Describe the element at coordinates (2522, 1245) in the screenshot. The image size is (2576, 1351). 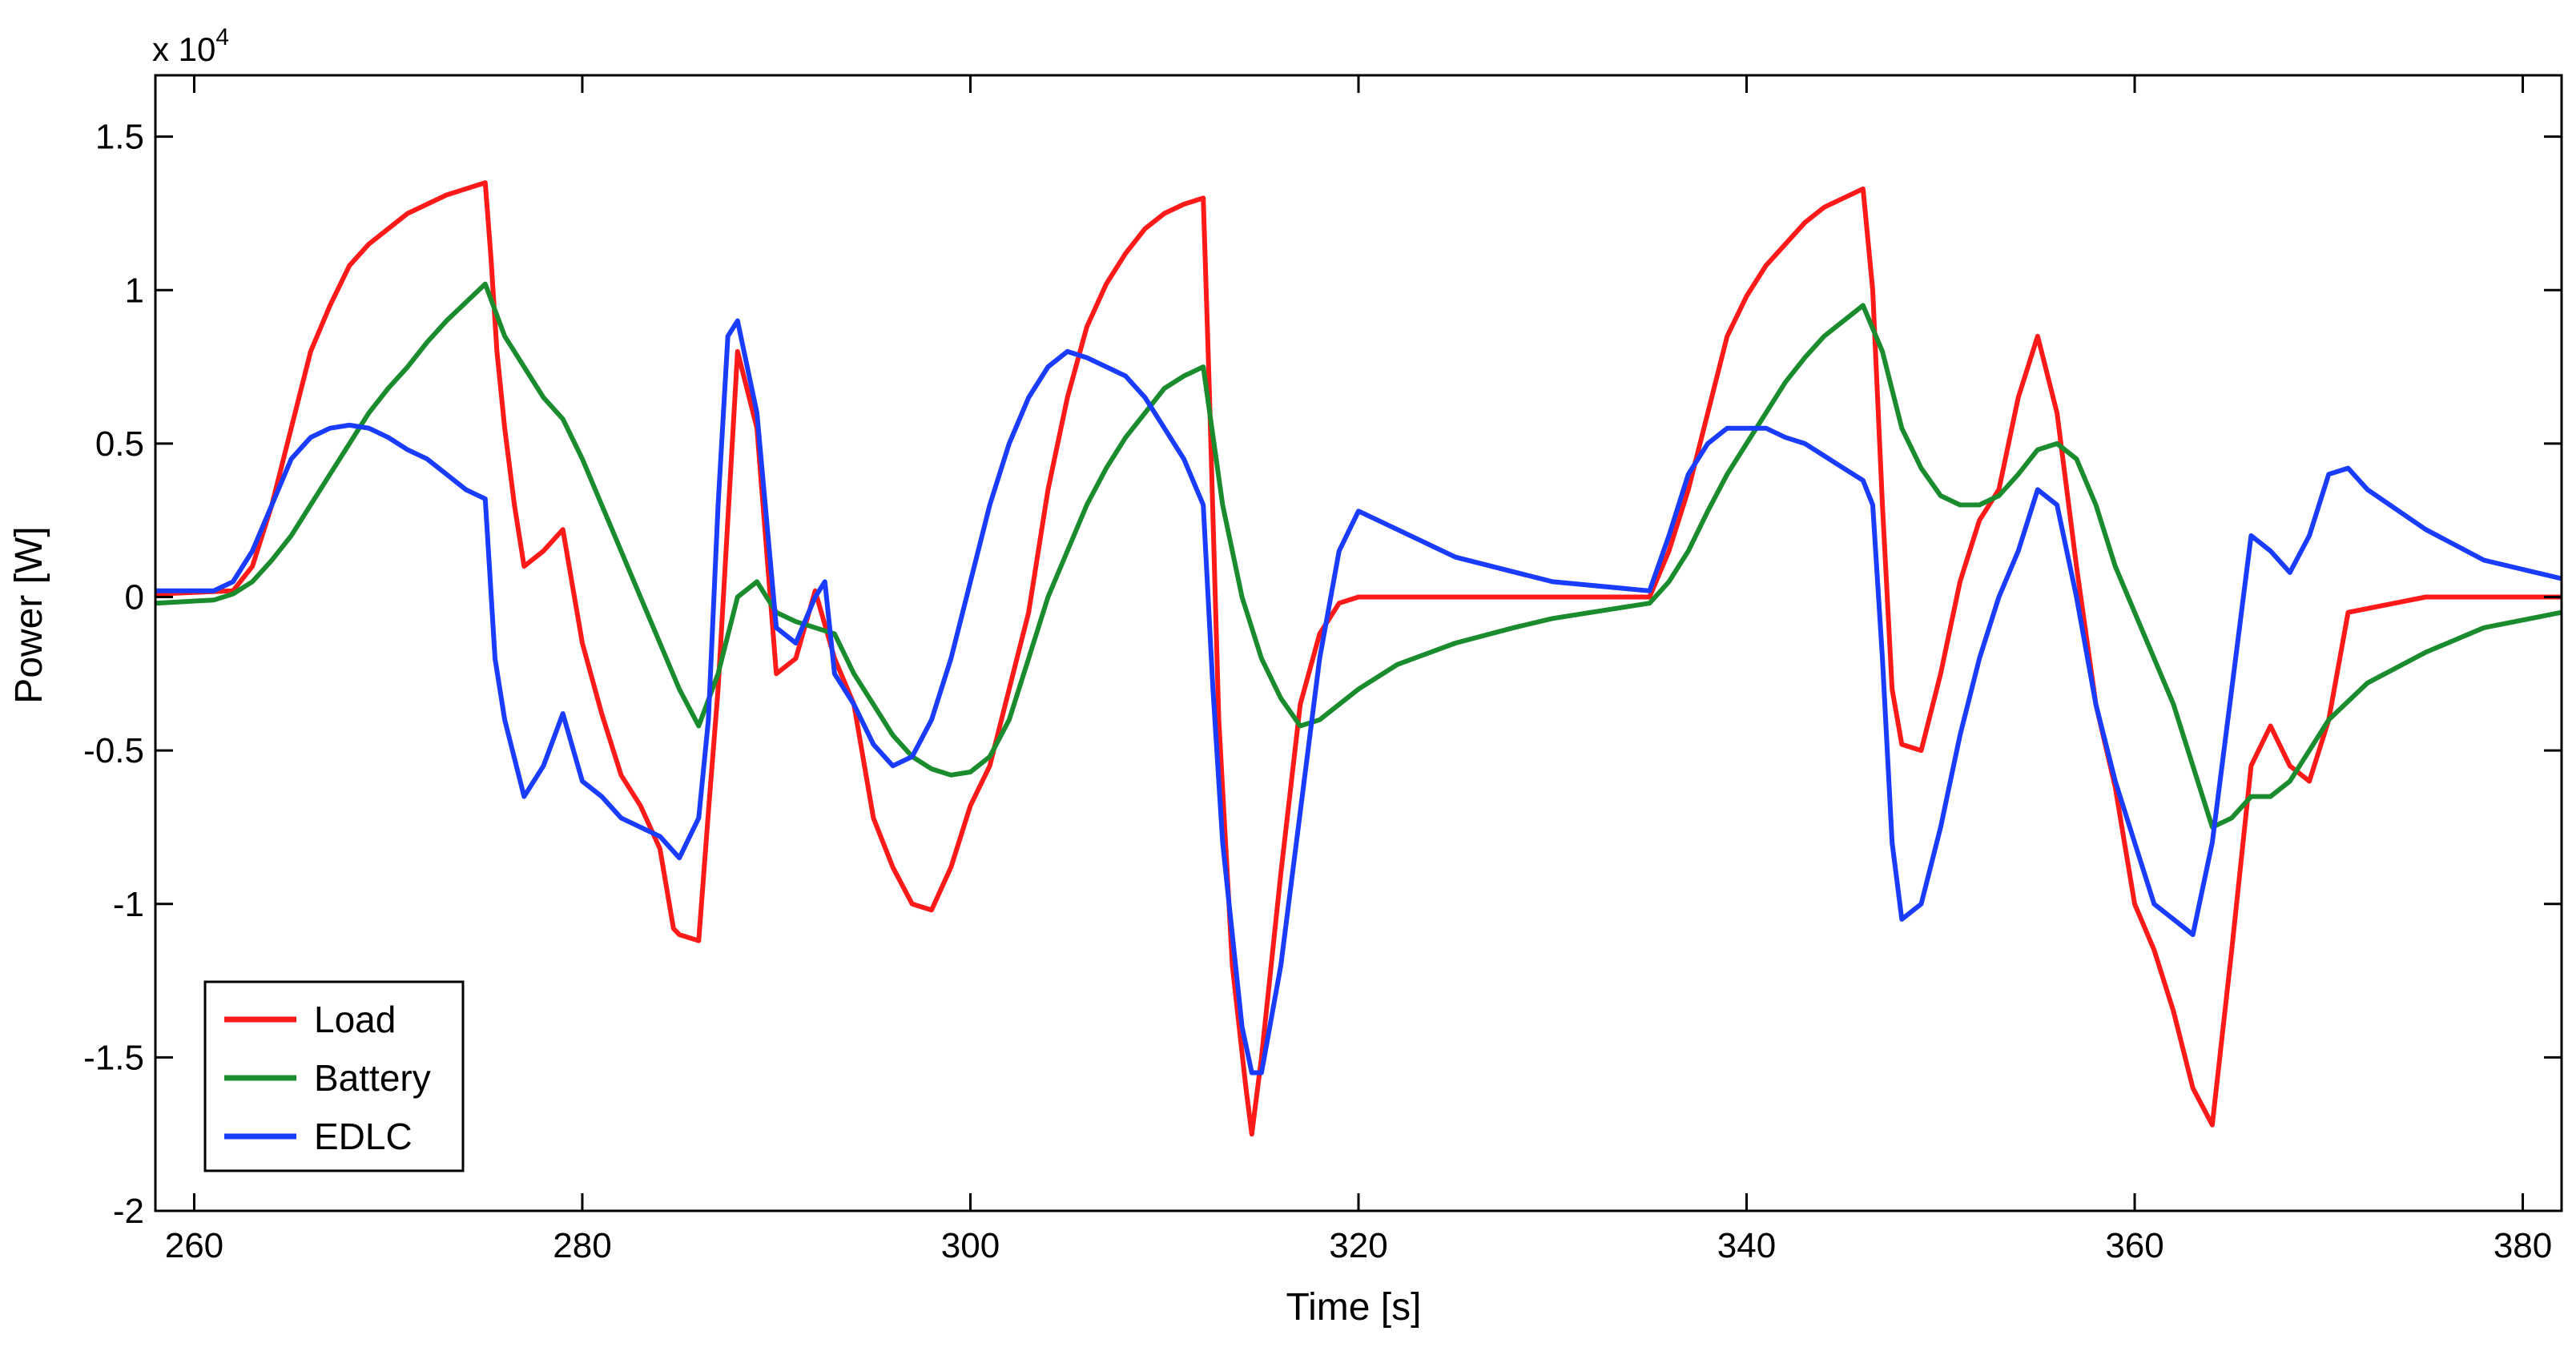
I see `x-tick-label: 380` at that location.